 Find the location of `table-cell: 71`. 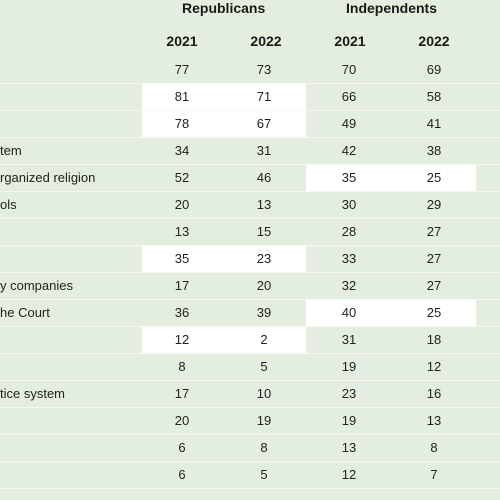

table-cell: 71 is located at coordinates (264, 96).